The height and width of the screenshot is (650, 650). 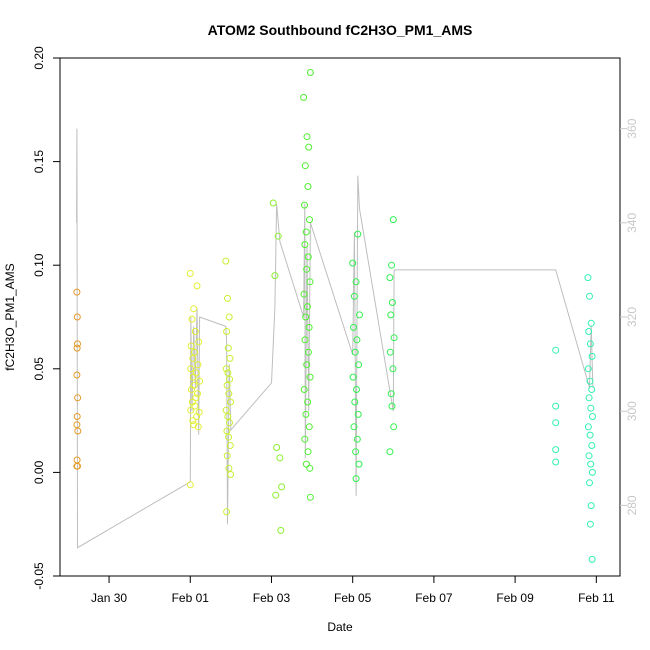 I want to click on y-tick-label: 0.05, so click(x=39, y=369).